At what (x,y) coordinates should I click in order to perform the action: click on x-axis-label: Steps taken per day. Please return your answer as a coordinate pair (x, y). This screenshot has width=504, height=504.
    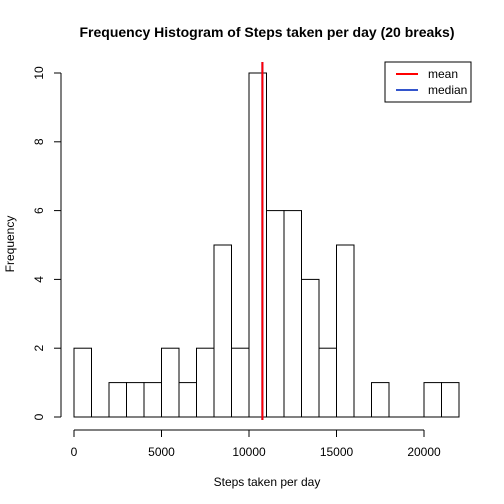
    Looking at the image, I should click on (267, 482).